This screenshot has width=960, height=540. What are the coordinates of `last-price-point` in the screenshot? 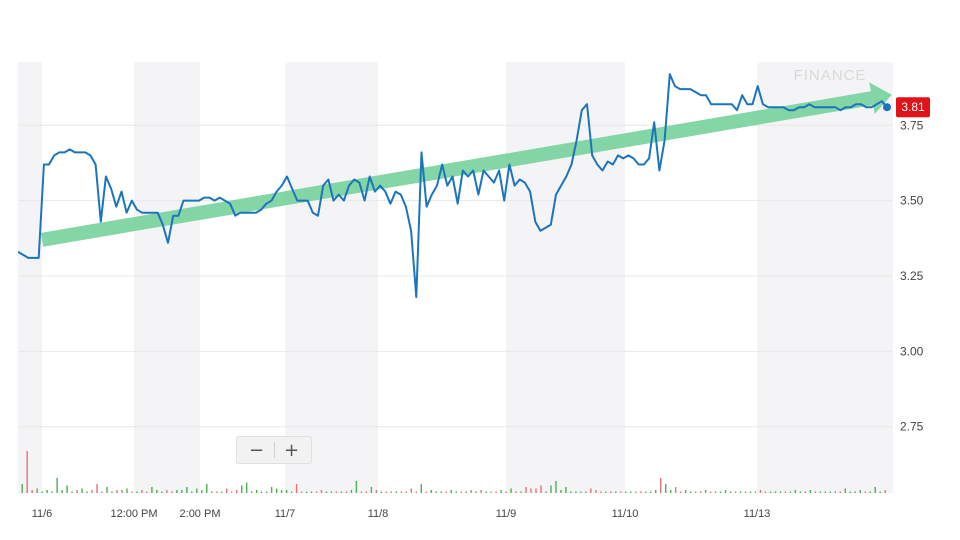 It's located at (887, 107).